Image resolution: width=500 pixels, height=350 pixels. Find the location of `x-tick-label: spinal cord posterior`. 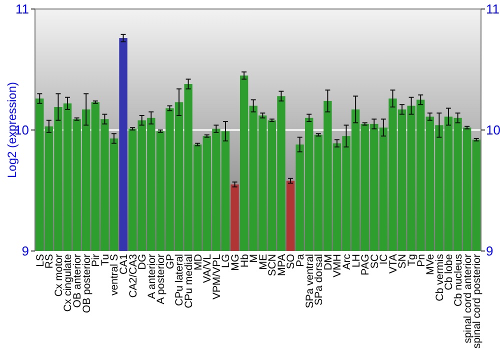

x-tick-label: spinal cord posterior is located at coordinates (477, 301).